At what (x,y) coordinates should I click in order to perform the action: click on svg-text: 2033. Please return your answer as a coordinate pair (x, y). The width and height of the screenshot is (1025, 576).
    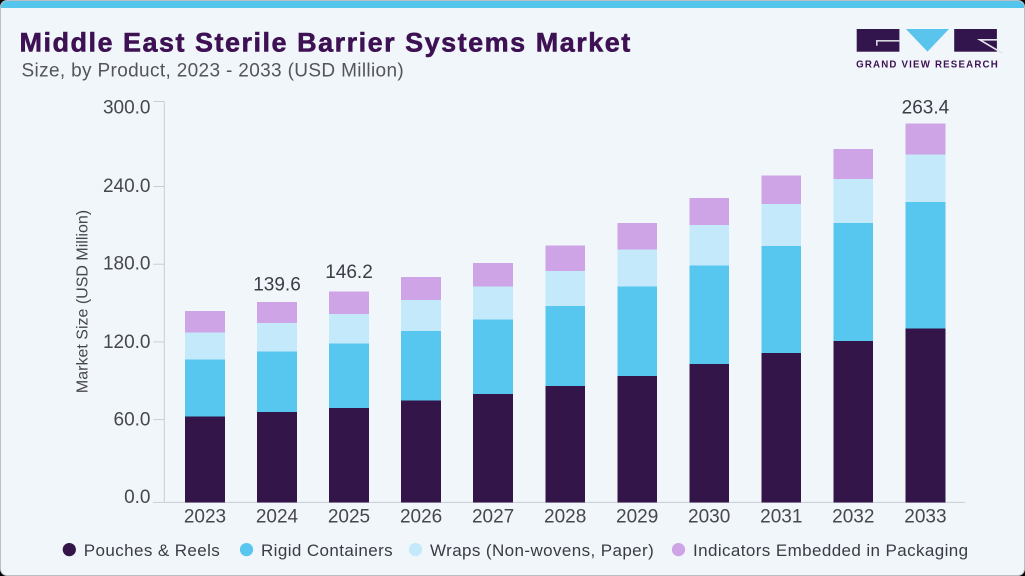
    Looking at the image, I should click on (925, 517).